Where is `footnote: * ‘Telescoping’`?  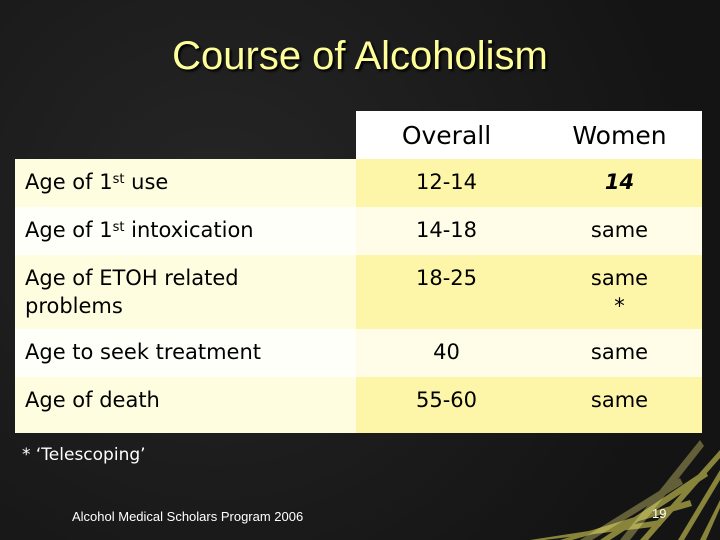 footnote: * ‘Telescoping’ is located at coordinates (84, 455).